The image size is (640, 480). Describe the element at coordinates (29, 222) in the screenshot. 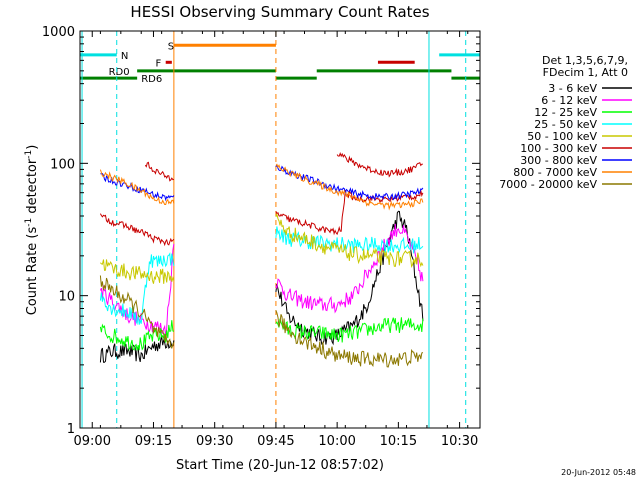

I see `y-axis-label-sup1: -1` at that location.